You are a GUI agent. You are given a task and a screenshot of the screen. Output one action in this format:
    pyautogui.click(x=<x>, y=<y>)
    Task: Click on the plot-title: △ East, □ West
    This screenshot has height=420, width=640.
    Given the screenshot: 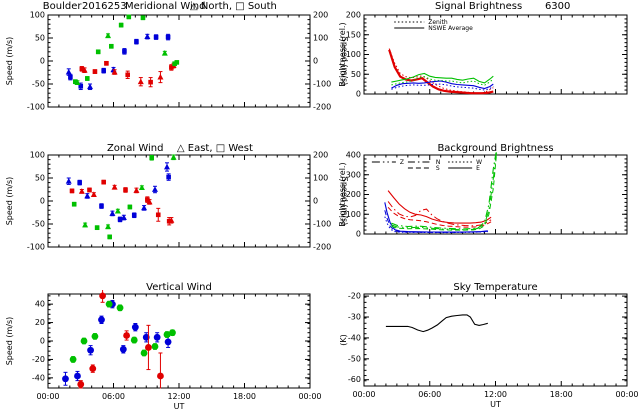 What is the action you would take?
    pyautogui.click(x=215, y=148)
    